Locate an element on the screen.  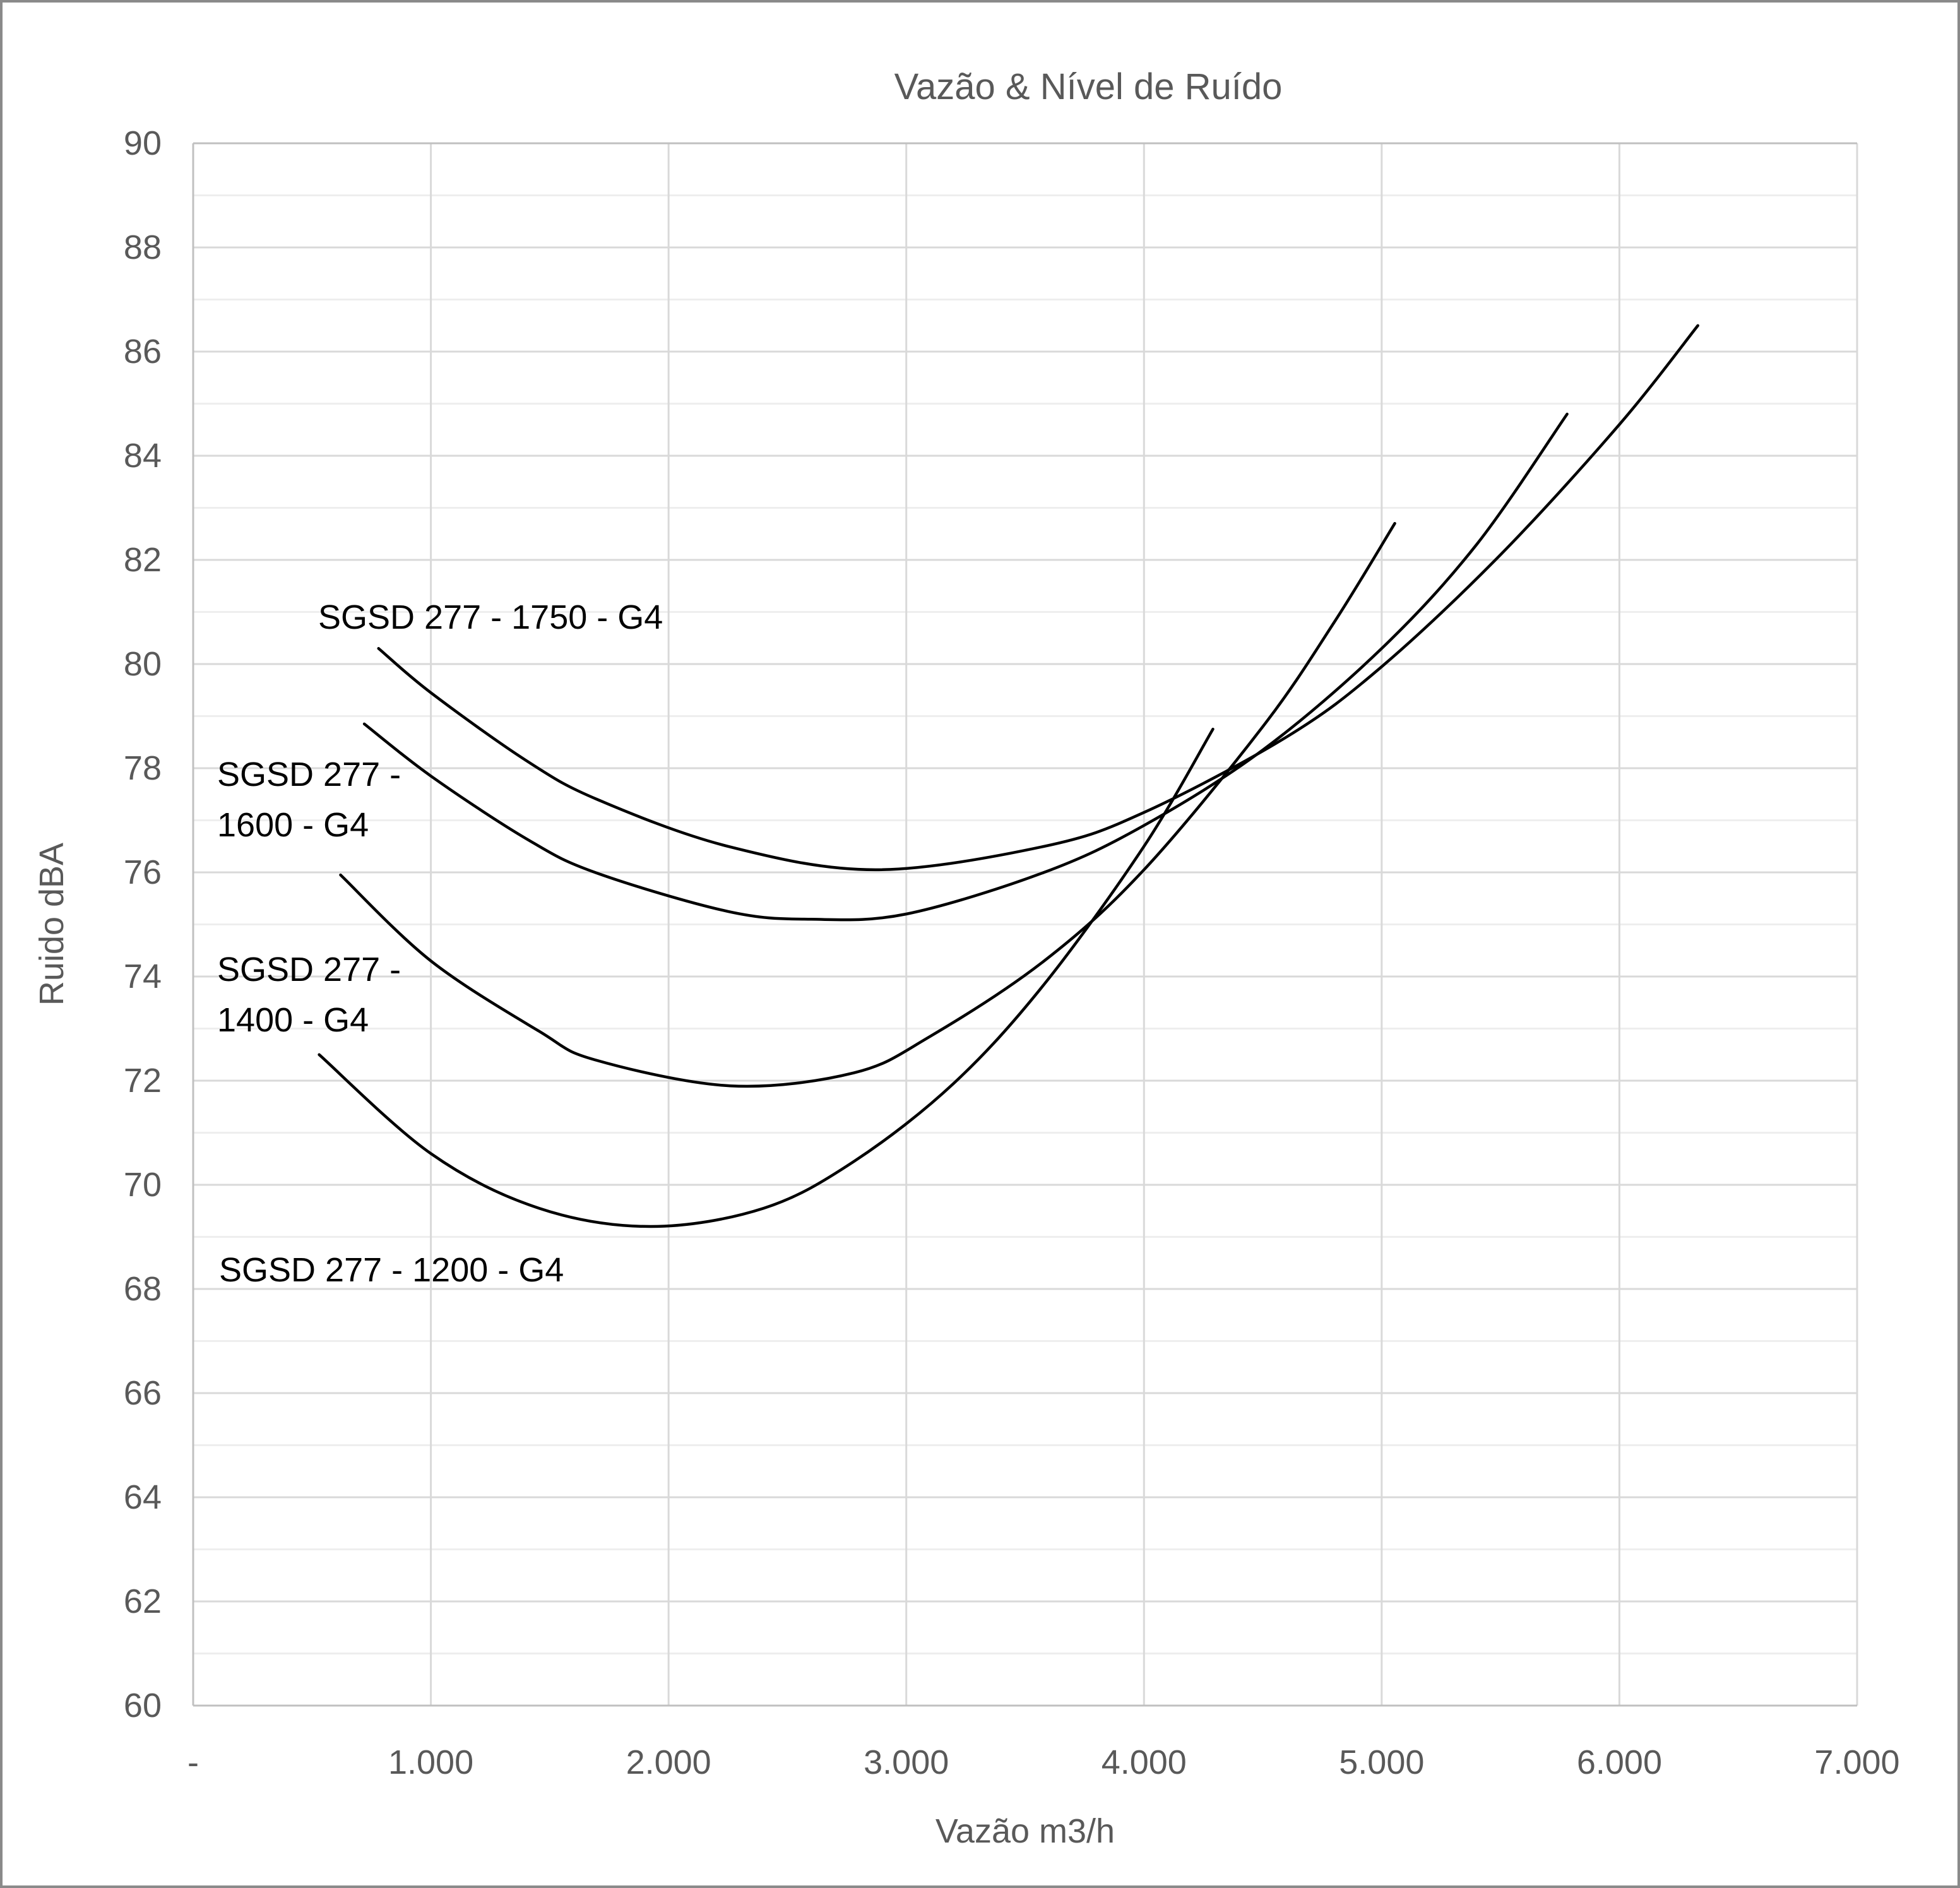
chart-title: Vazão & Nível de Ruído is located at coordinates (1088, 86).